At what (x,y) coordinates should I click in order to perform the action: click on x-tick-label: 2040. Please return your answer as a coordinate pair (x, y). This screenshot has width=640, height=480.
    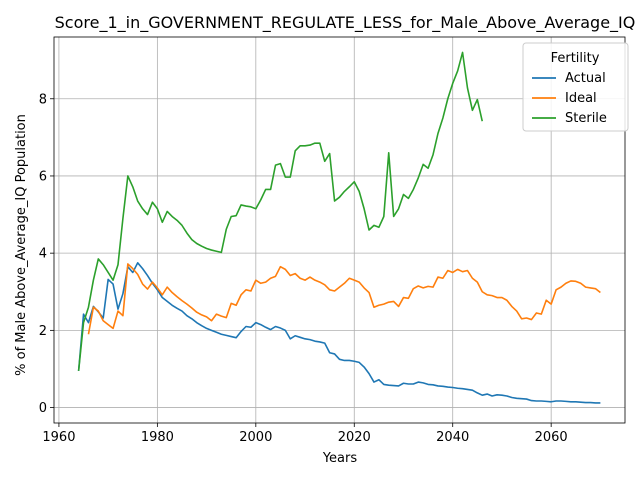
    Looking at the image, I should click on (452, 437).